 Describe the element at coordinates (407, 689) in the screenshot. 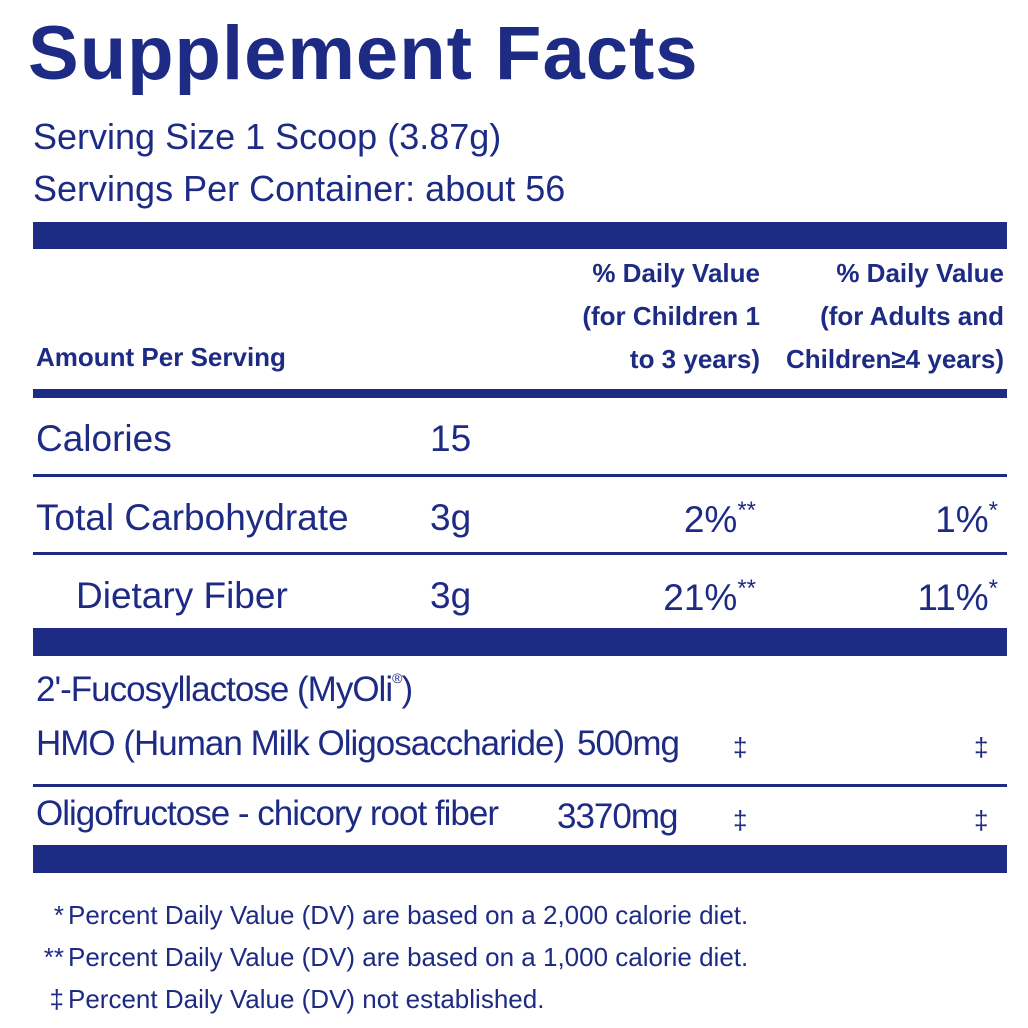

I see `name-text: )` at that location.